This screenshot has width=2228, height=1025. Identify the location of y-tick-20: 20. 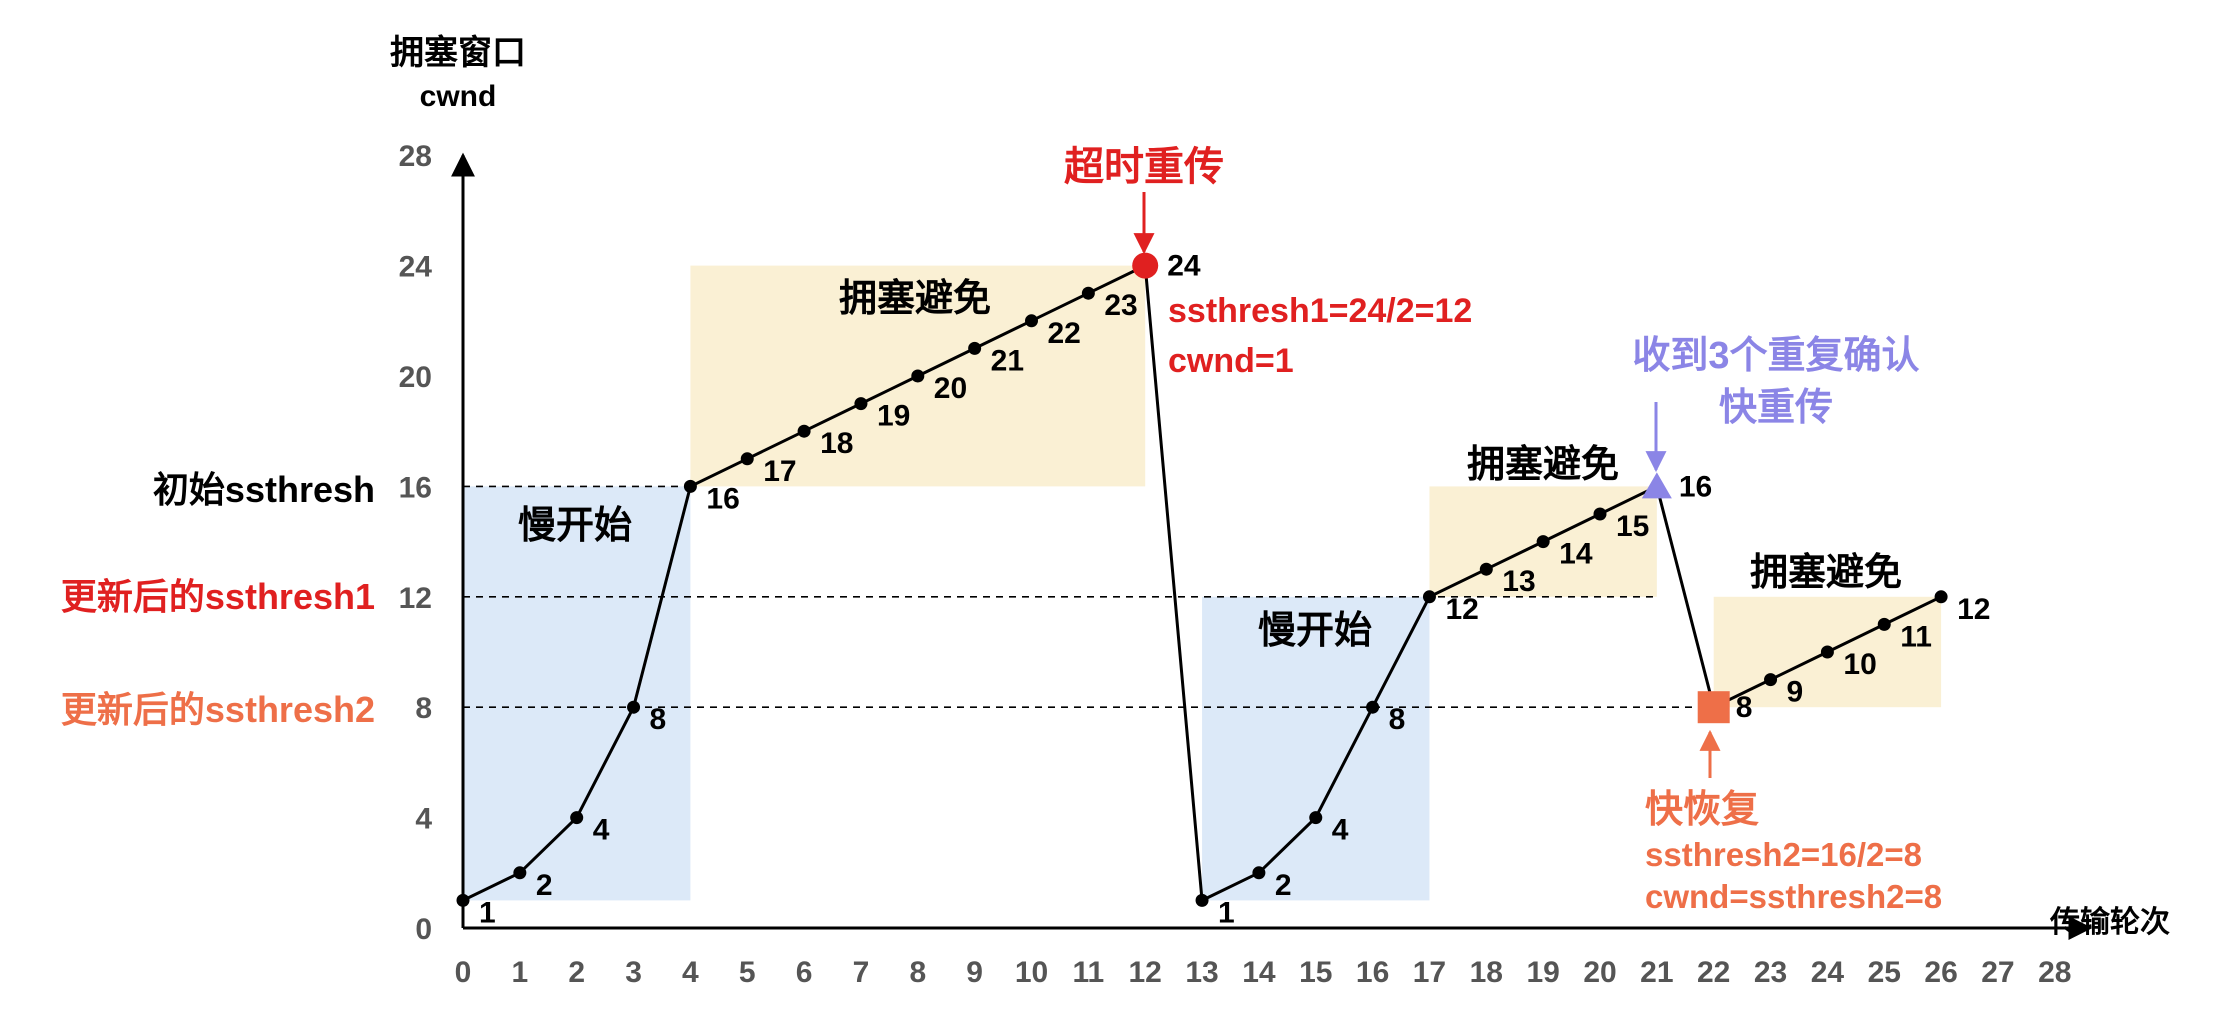
(415, 377).